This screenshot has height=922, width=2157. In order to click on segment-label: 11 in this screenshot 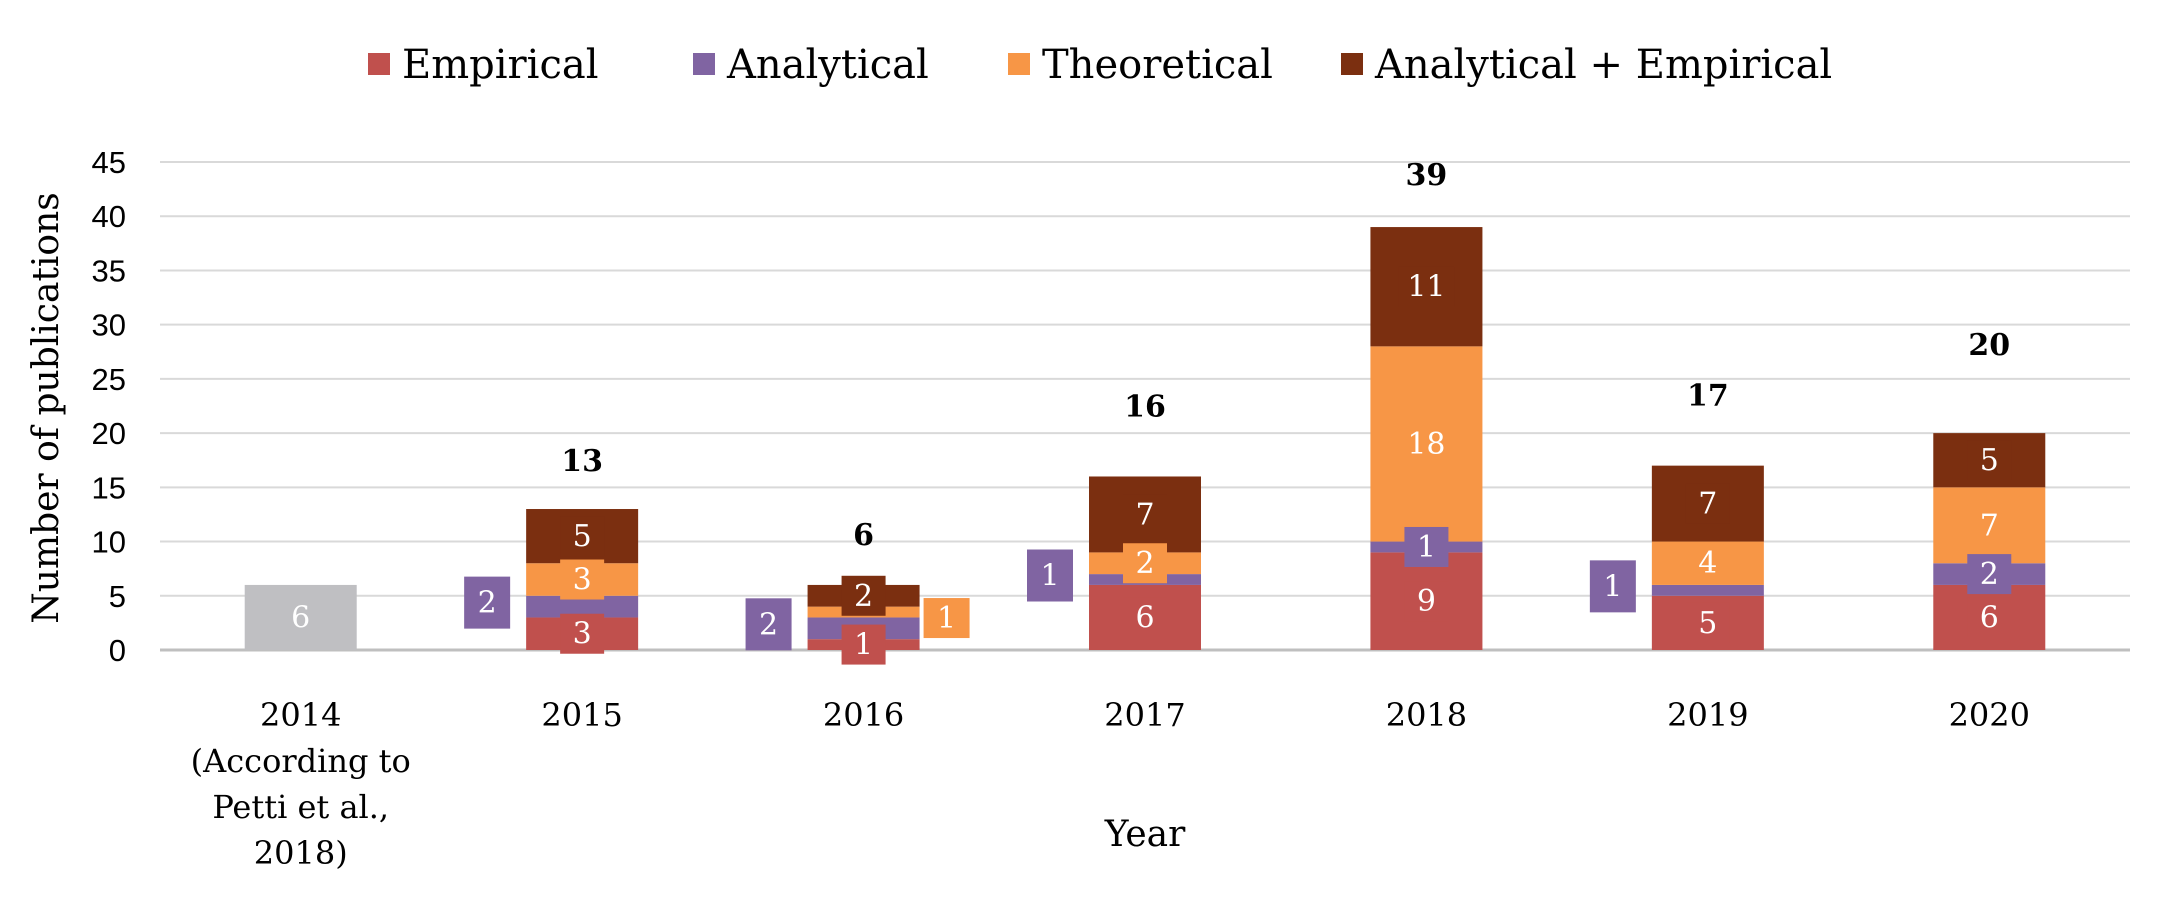, I will do `click(1426, 287)`.